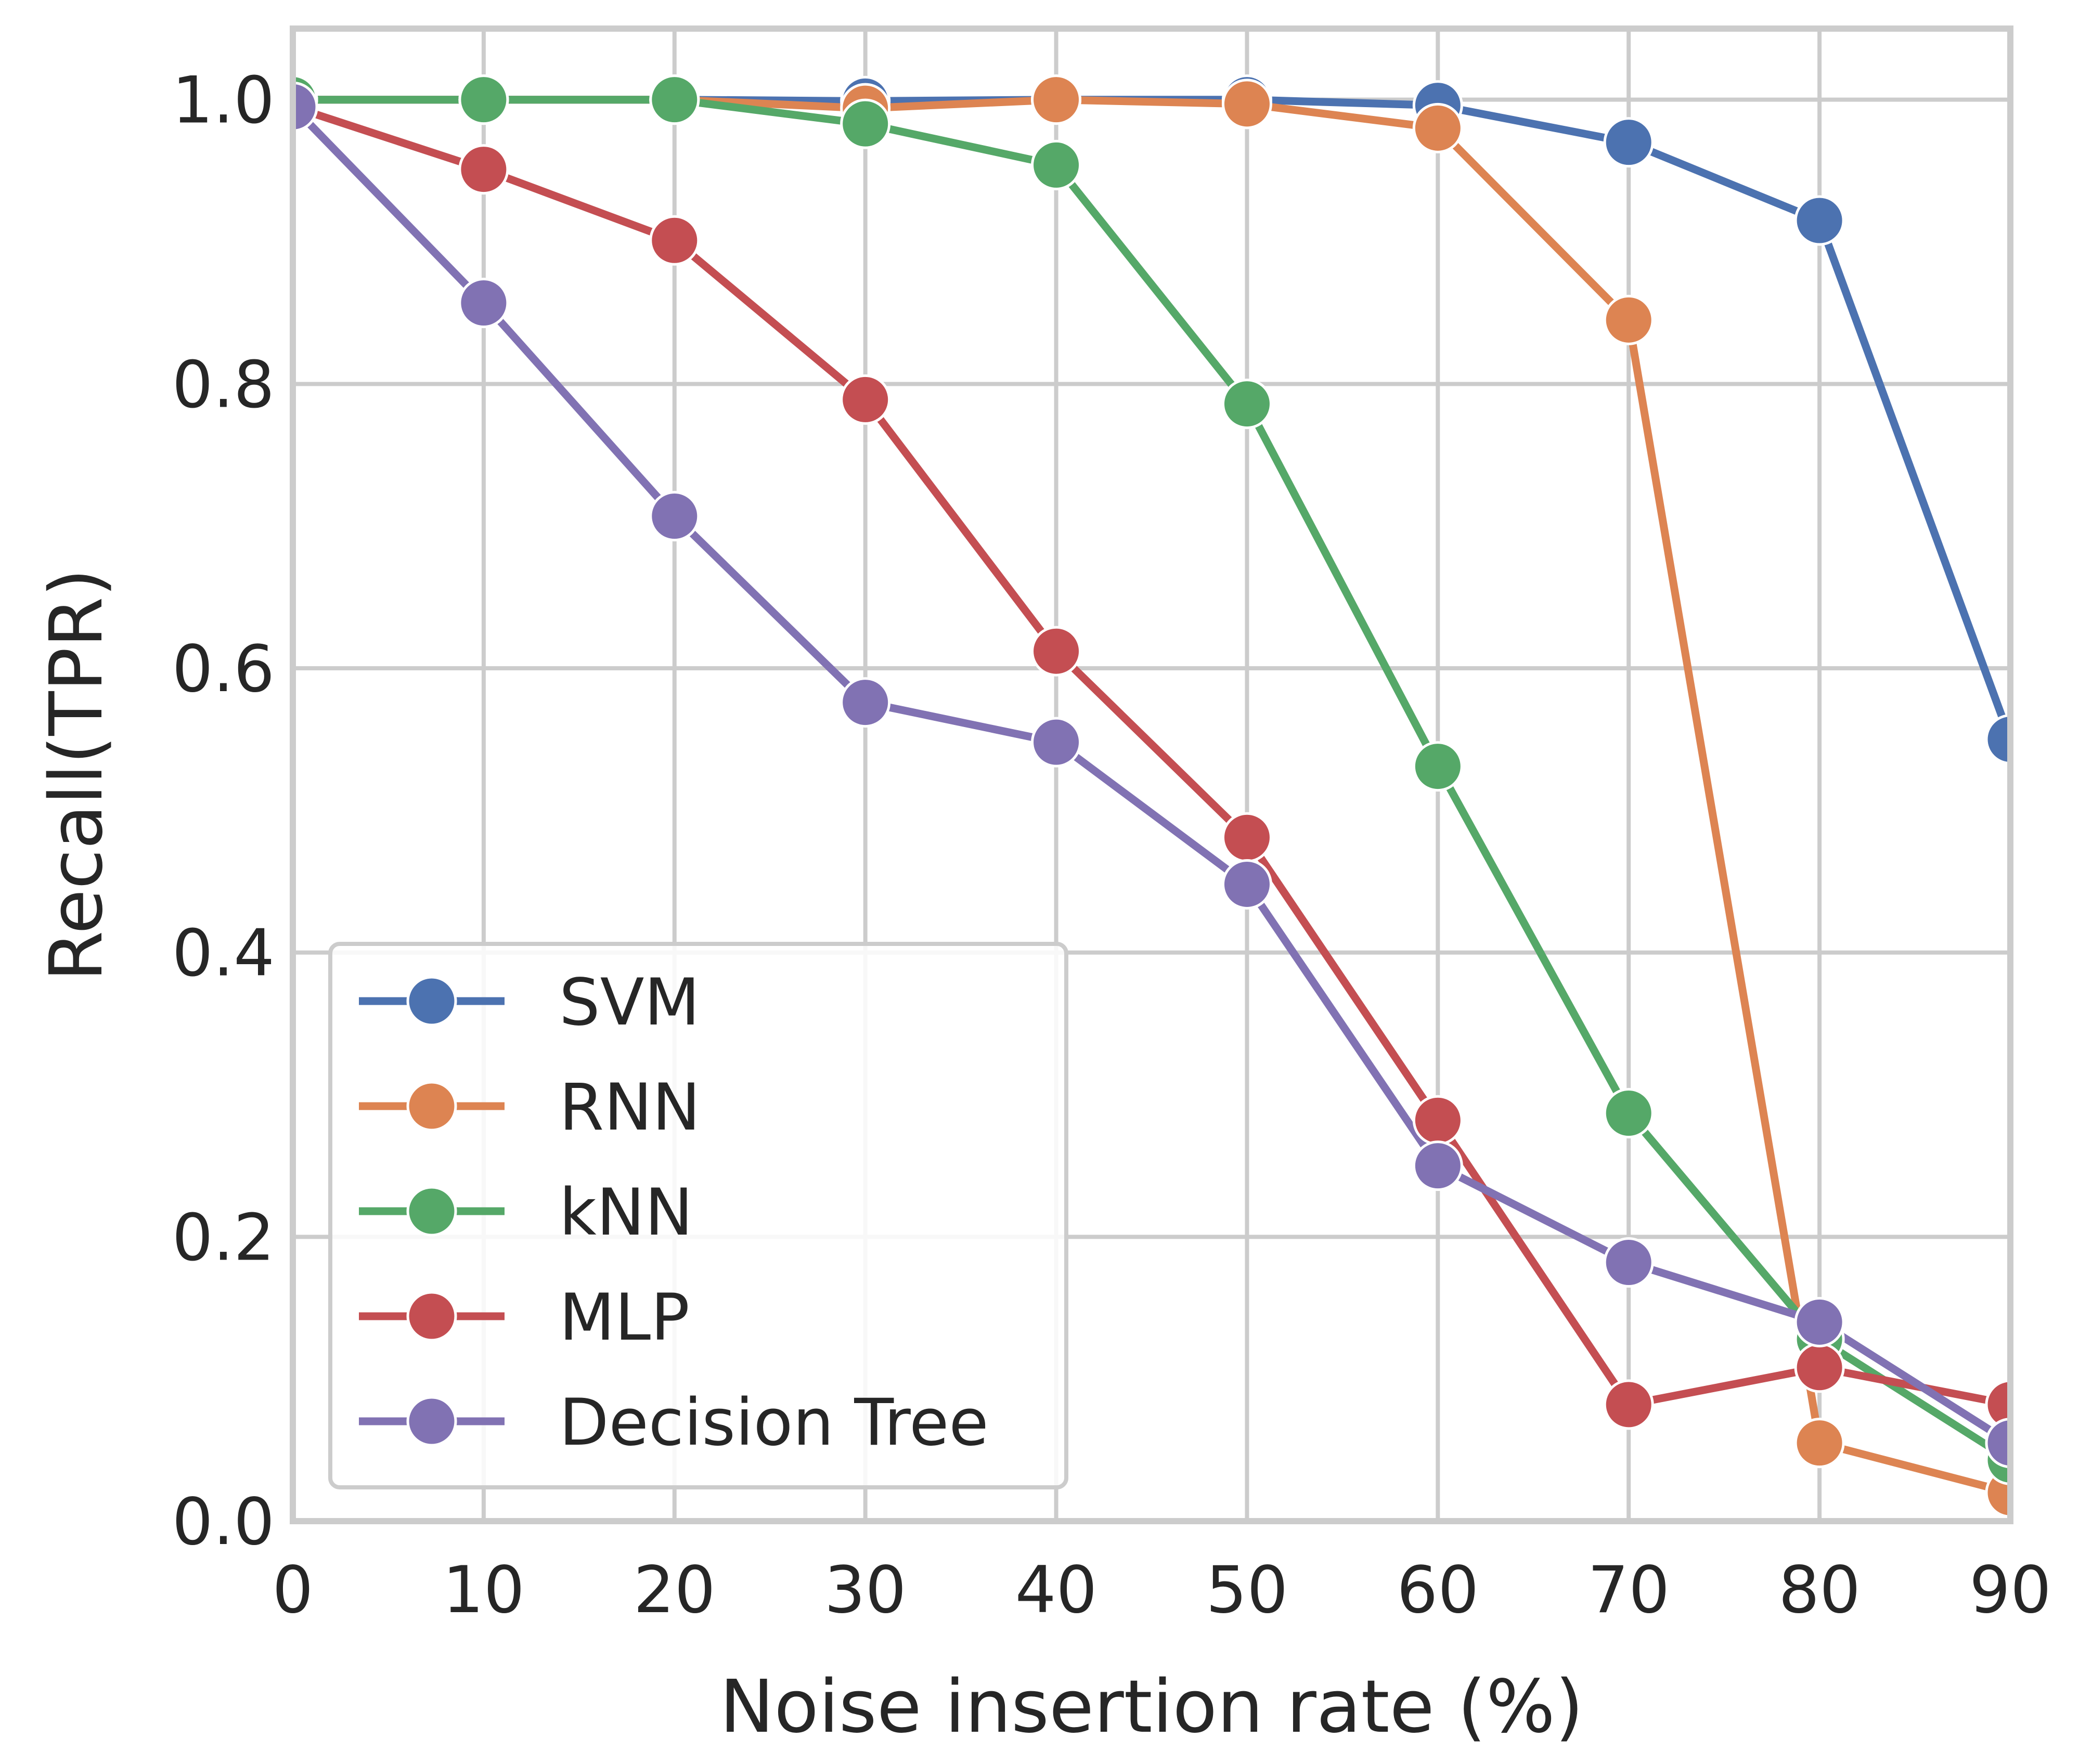 The width and height of the screenshot is (2079, 1764). I want to click on legend-label: RNN, so click(630, 1107).